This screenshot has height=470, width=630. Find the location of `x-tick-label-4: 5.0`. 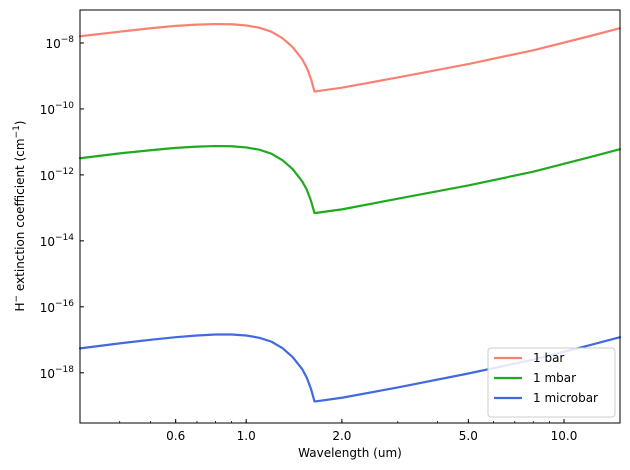

x-tick-label-4: 5.0 is located at coordinates (468, 436).